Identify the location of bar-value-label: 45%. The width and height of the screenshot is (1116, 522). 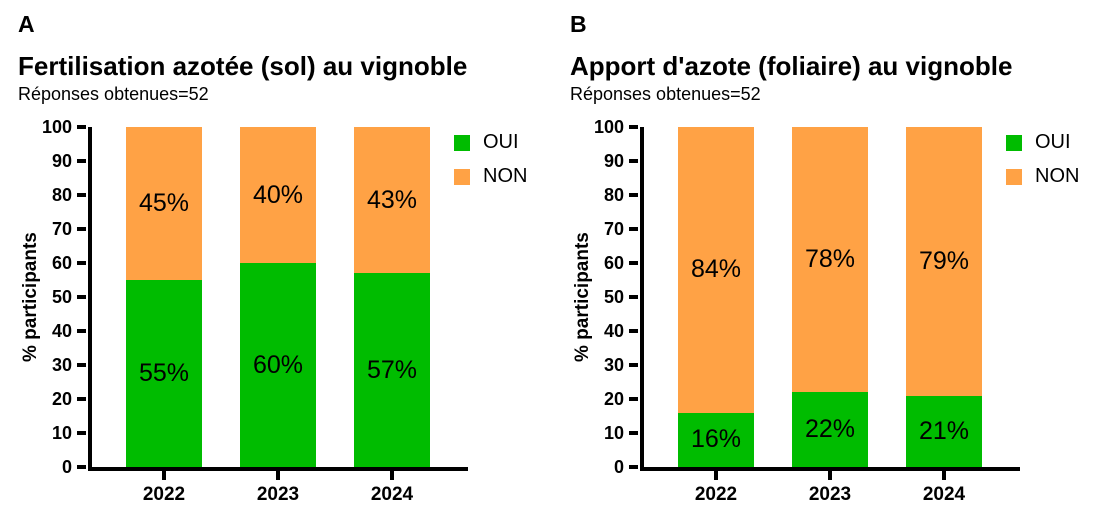
(164, 203).